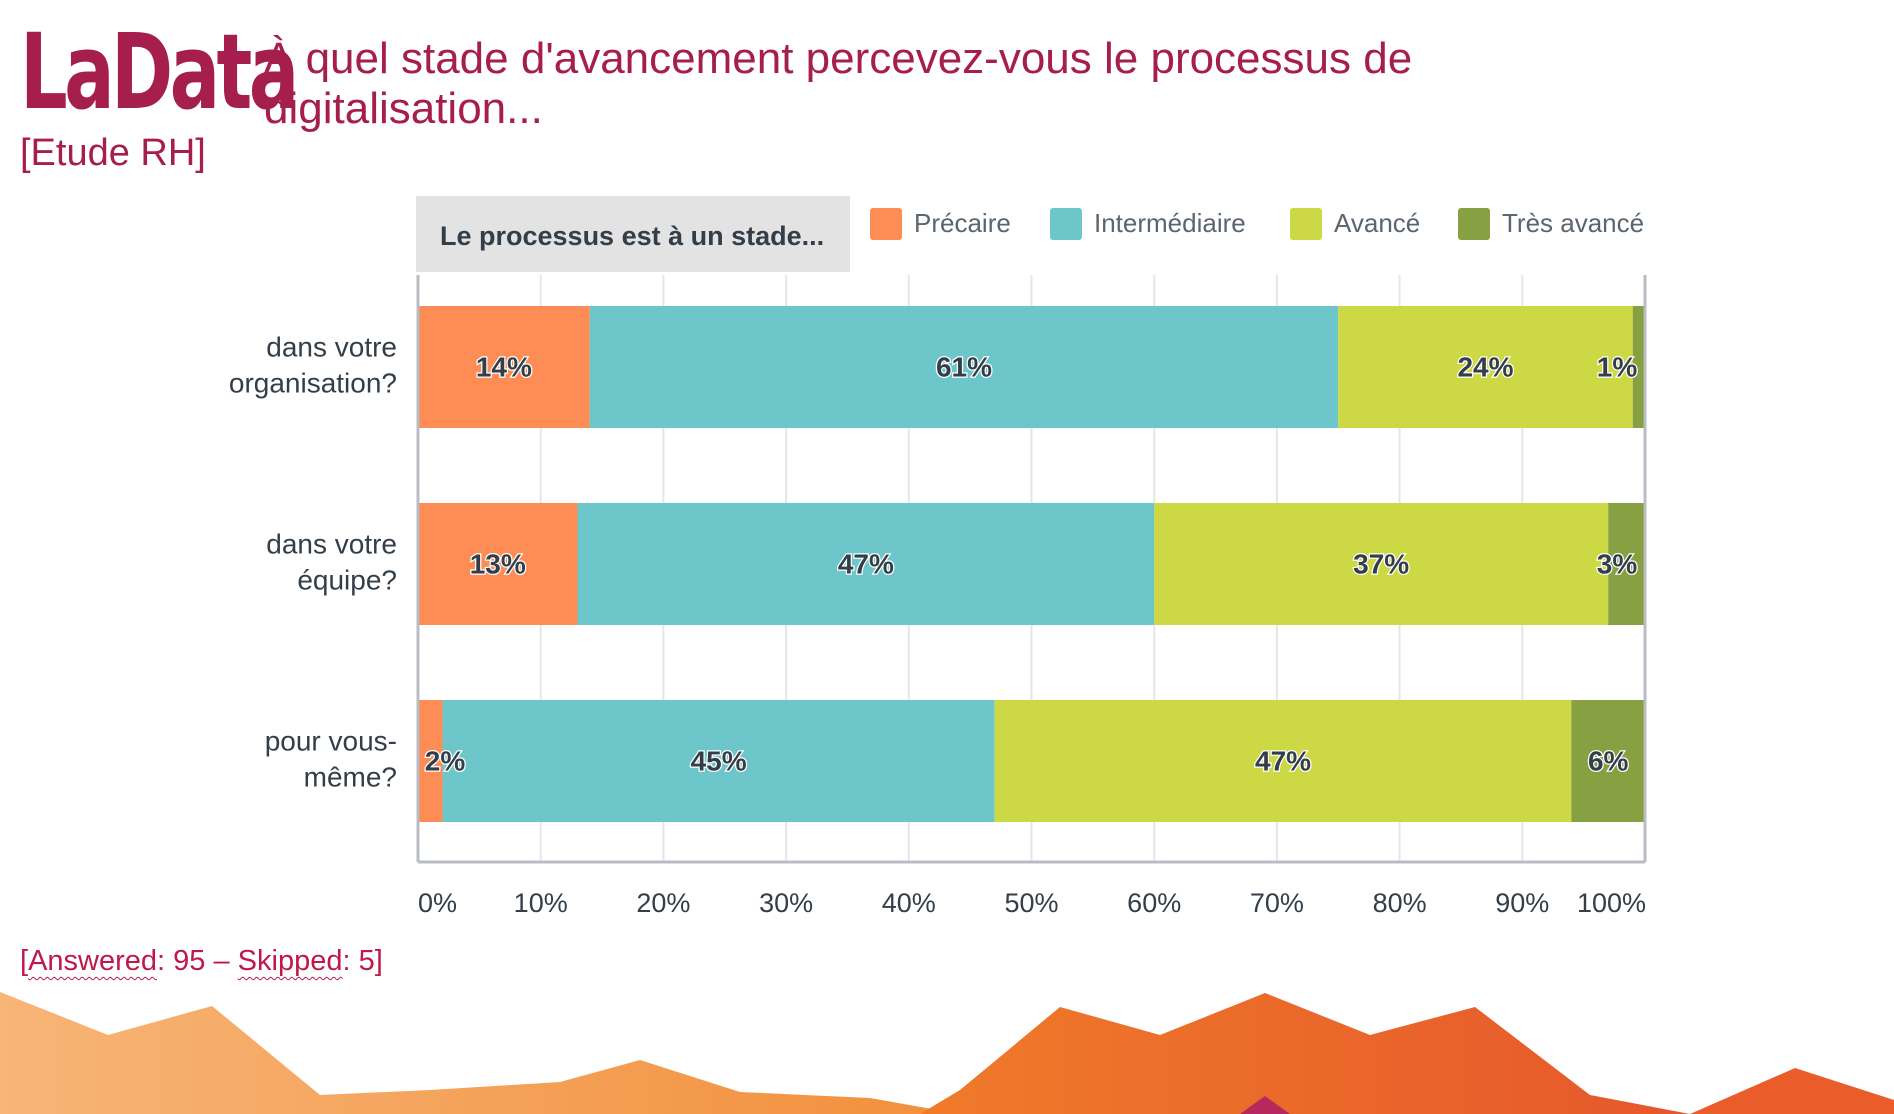 This screenshot has height=1114, width=1894. What do you see at coordinates (1611, 903) in the screenshot?
I see `x-tick-label-10: 100%` at bounding box center [1611, 903].